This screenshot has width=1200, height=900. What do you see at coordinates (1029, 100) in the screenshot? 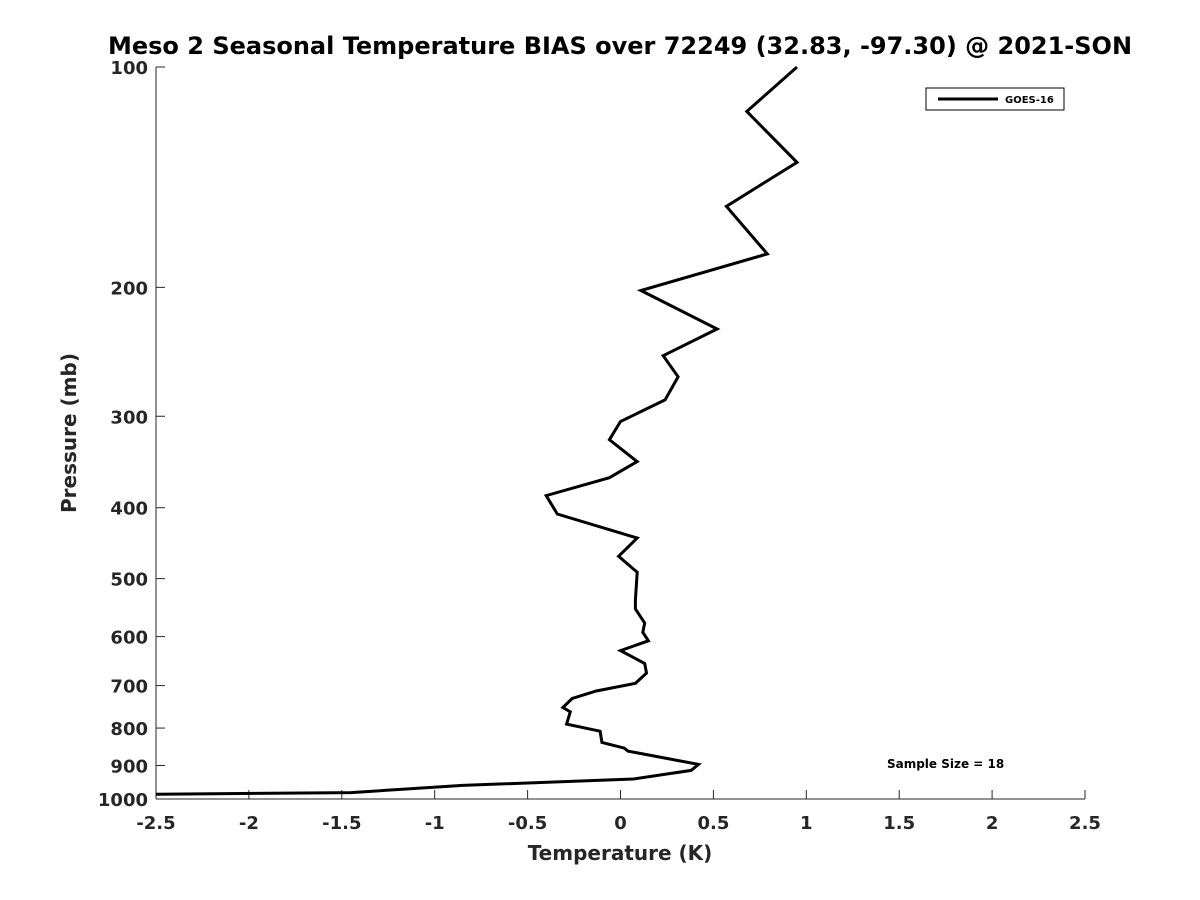
I see `legend-label-goes-16: GOES-16` at bounding box center [1029, 100].